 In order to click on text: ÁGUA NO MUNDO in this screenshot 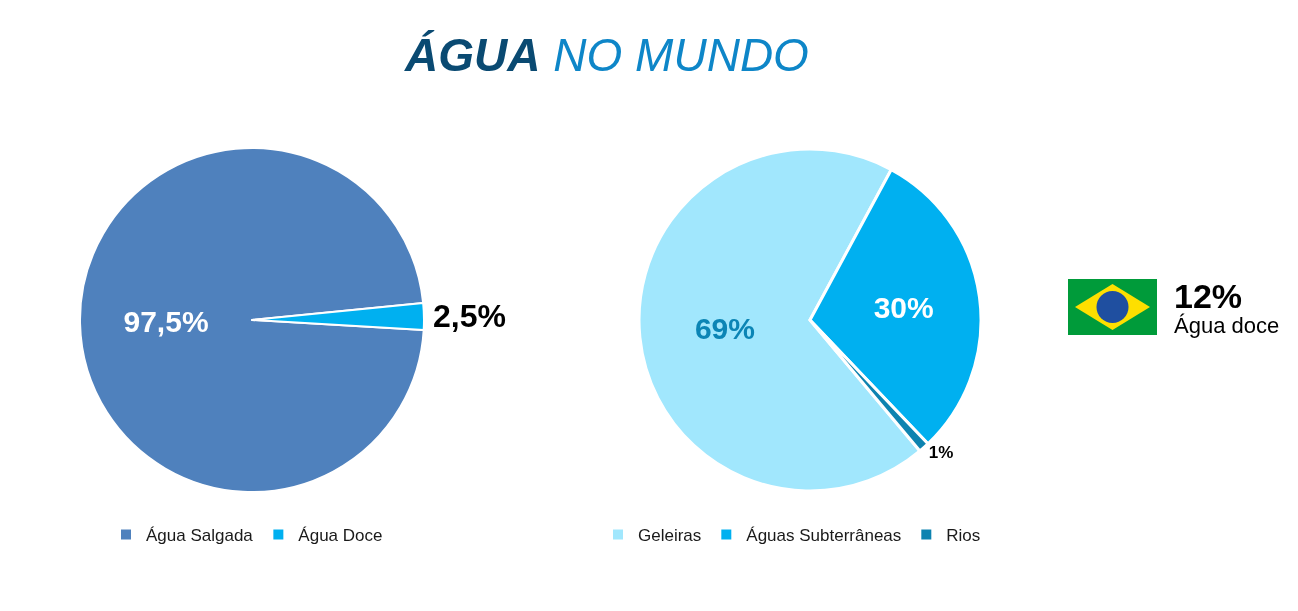, I will do `click(606, 55)`.